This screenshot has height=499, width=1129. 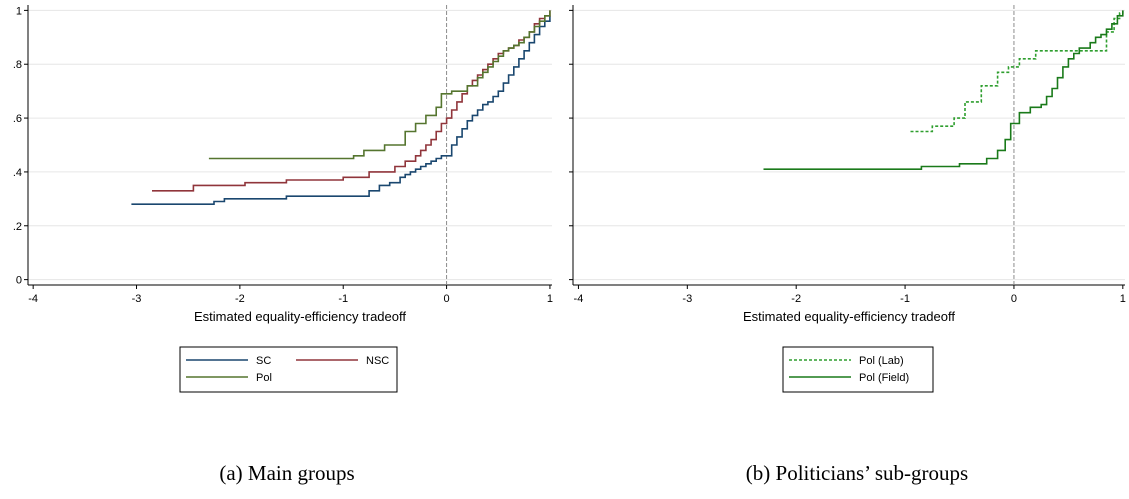 What do you see at coordinates (1017, 71) in the screenshot?
I see `series-line-pol-lab` at bounding box center [1017, 71].